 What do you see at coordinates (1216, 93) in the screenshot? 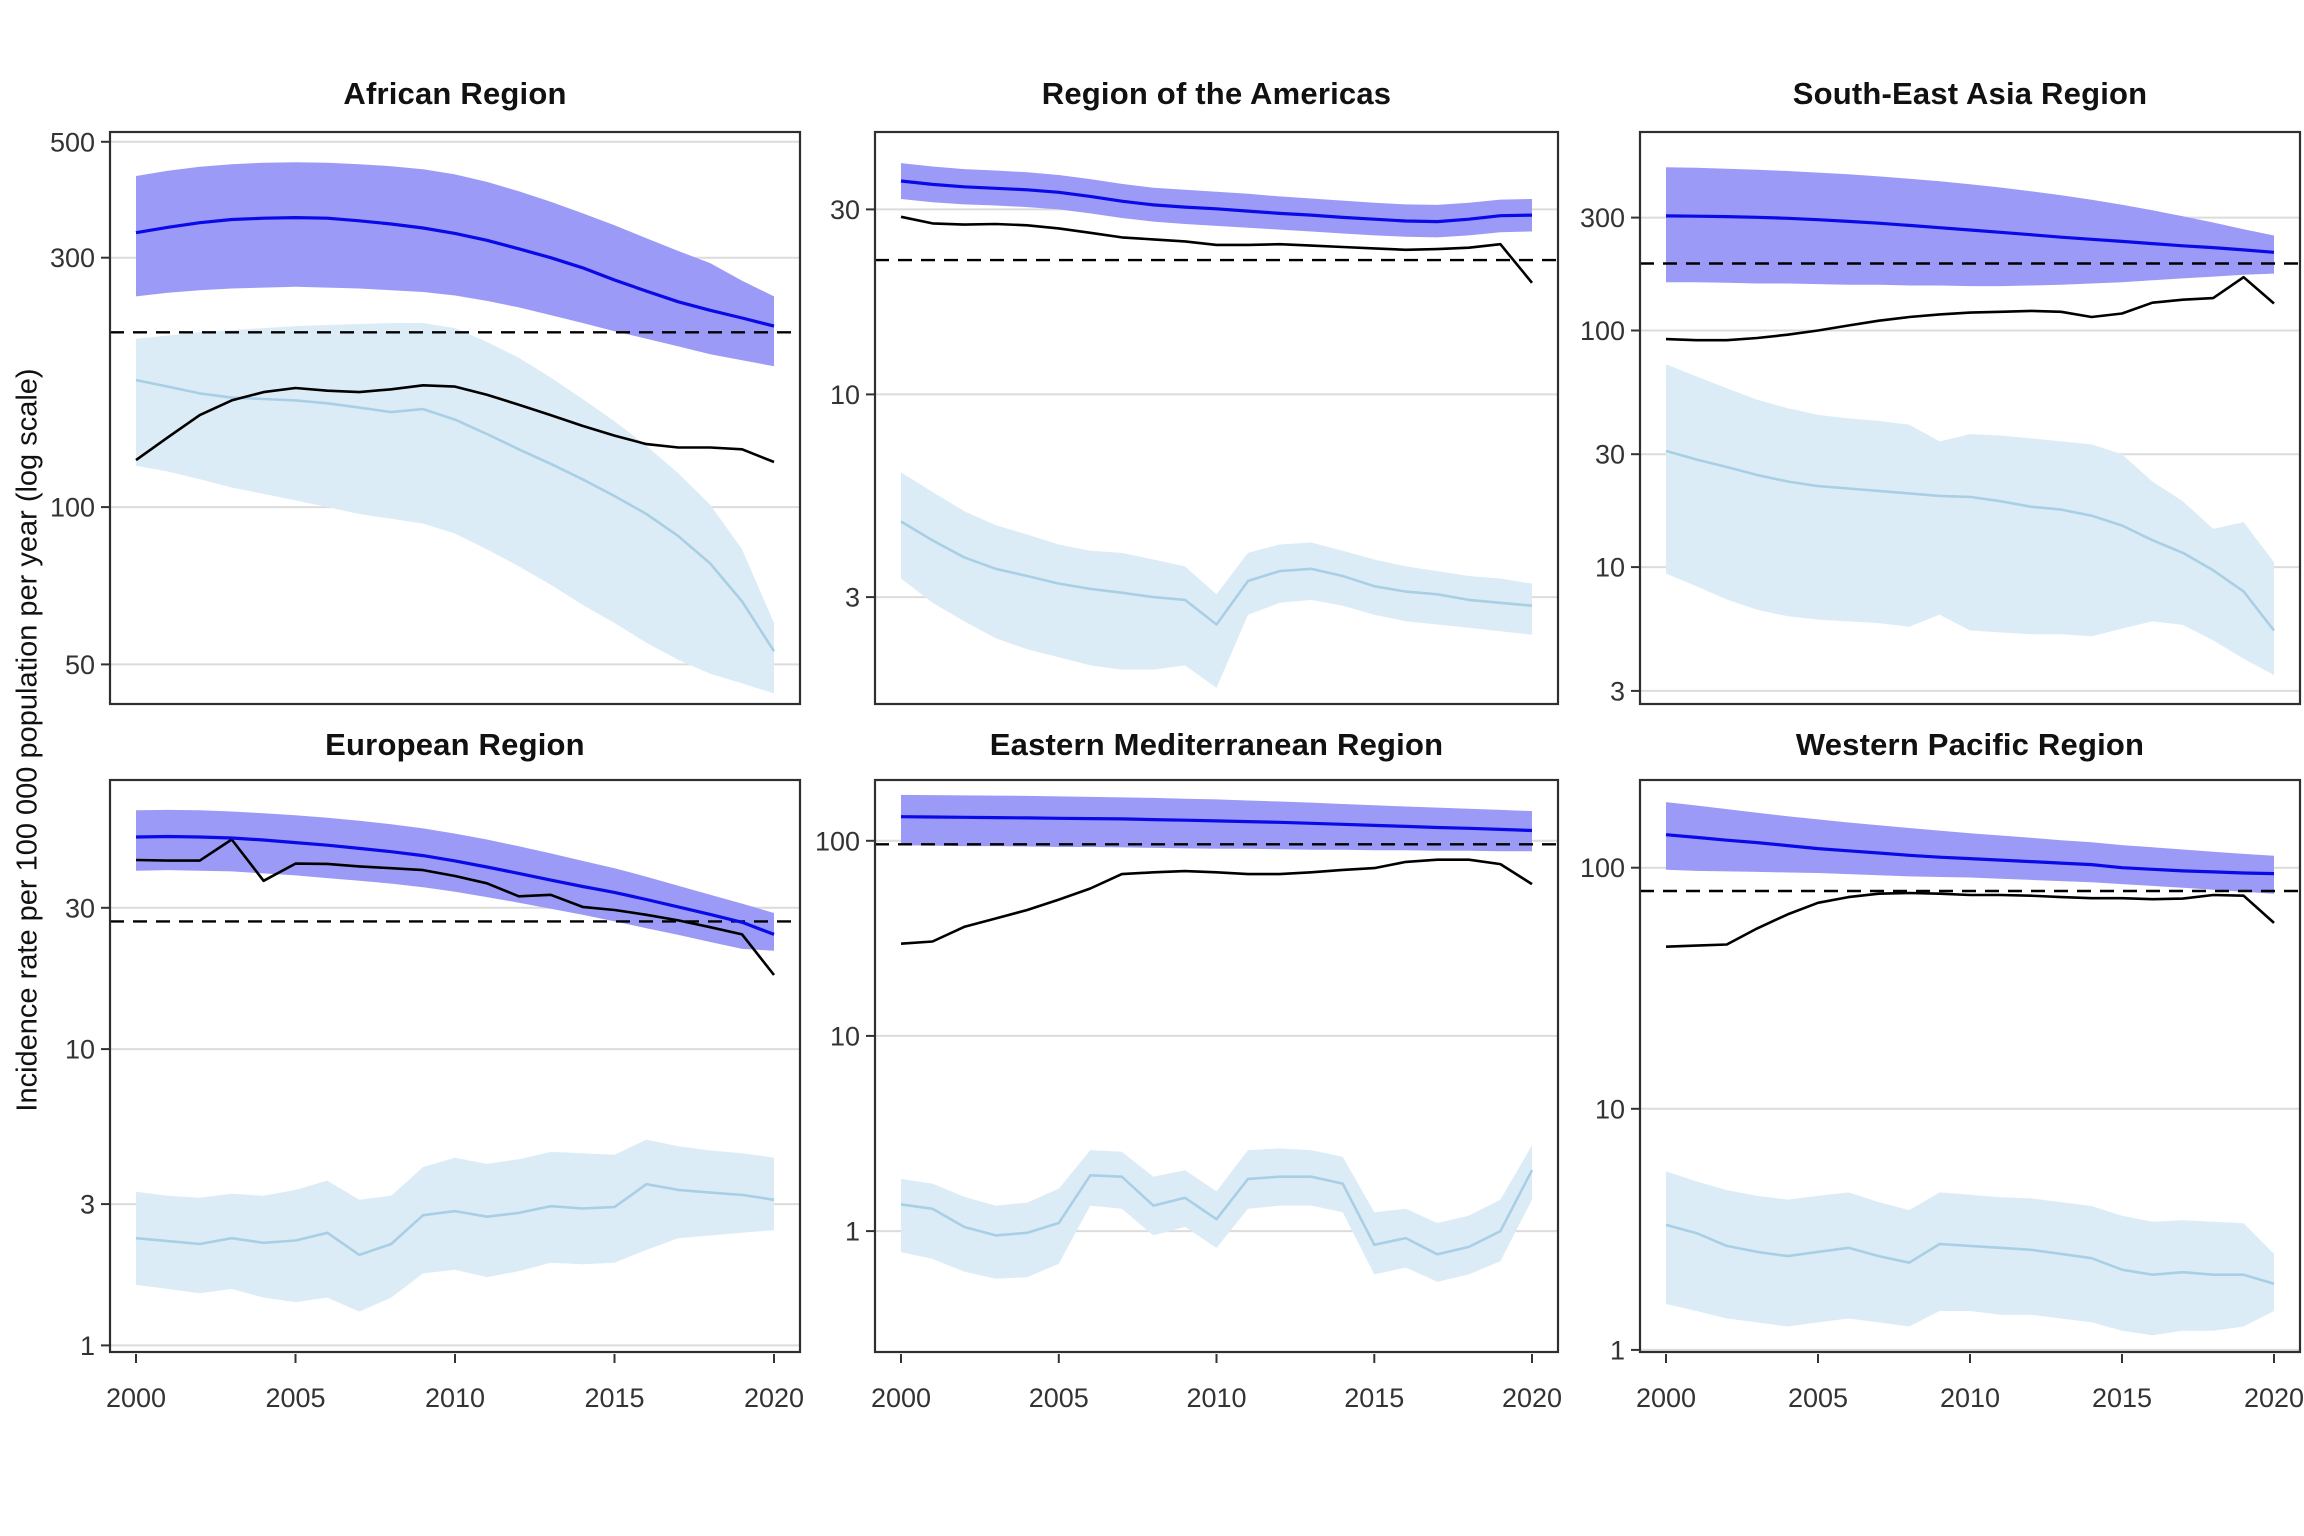
I see `panel-title-region-of-the-americas: Region of the Americas` at bounding box center [1216, 93].